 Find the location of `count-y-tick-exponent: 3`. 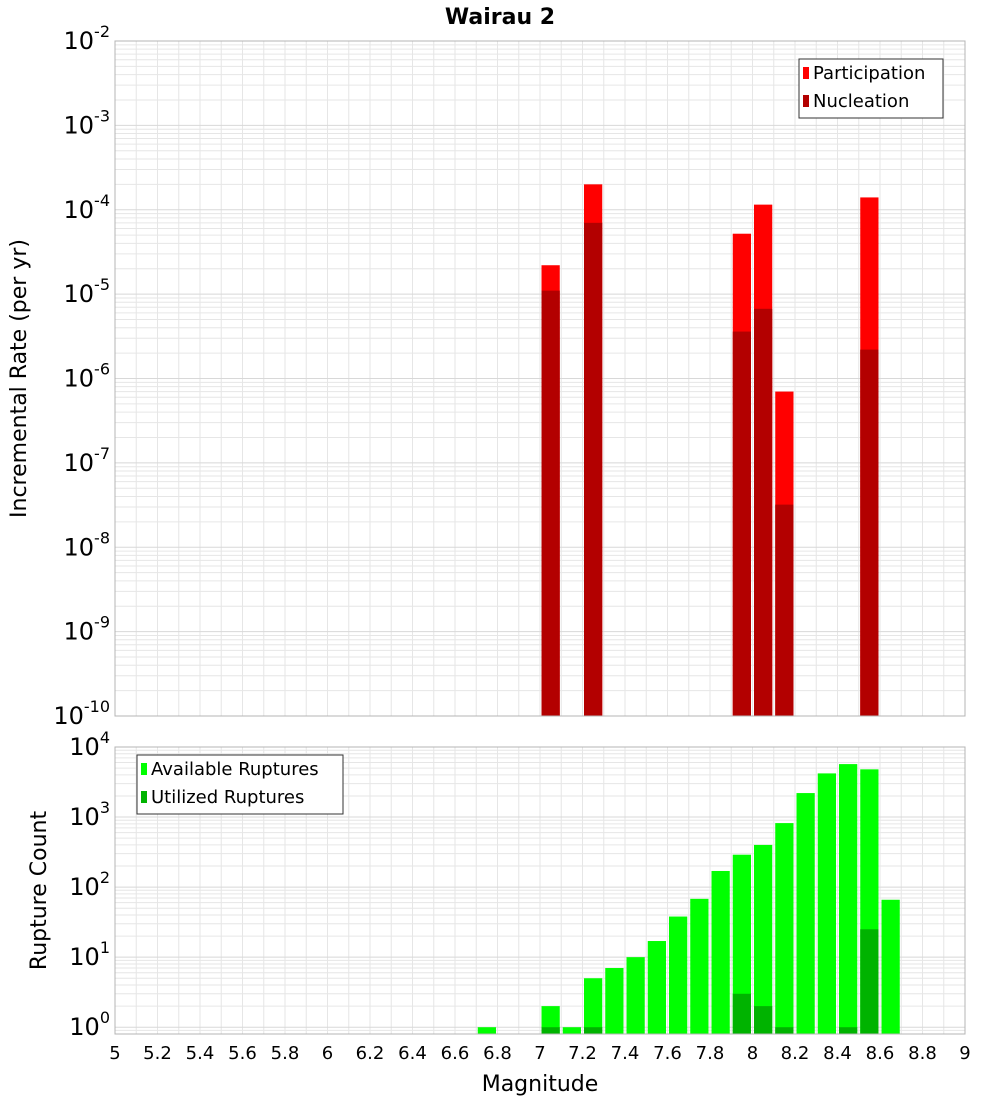

count-y-tick-exponent: 3 is located at coordinates (105, 807).